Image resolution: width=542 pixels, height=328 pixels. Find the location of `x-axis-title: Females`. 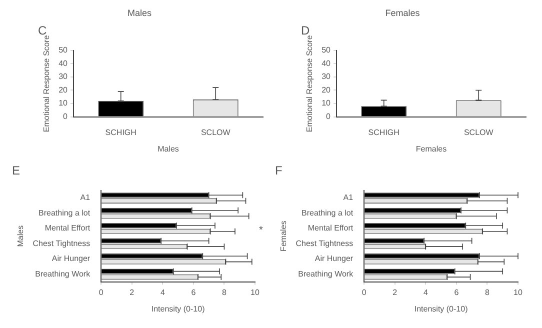

x-axis-title: Females is located at coordinates (431, 149).